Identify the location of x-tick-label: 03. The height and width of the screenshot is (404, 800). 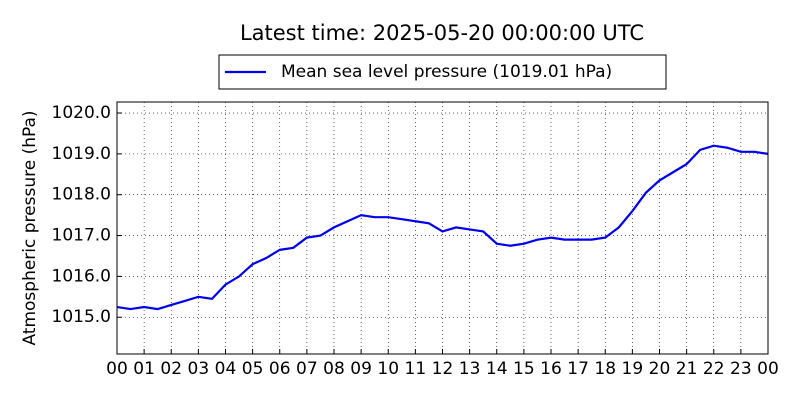
(199, 369).